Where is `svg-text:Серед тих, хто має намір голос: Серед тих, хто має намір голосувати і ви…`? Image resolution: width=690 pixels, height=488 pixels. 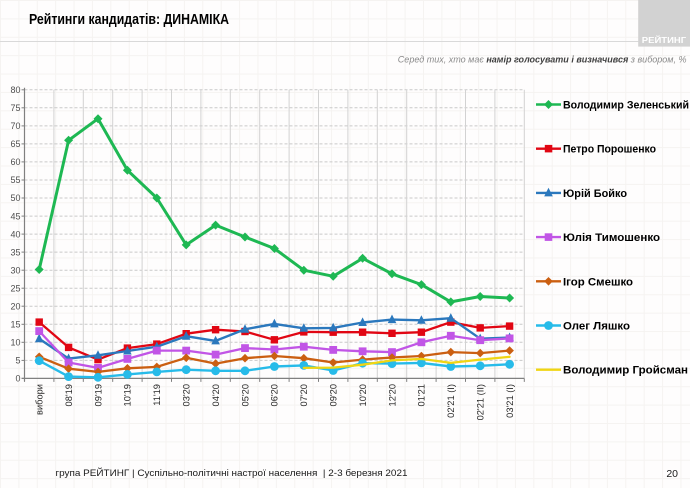 svg-text:Серед тих, хто має намір голос: Серед тих, хто має намір голосувати і ви… is located at coordinates (542, 59).